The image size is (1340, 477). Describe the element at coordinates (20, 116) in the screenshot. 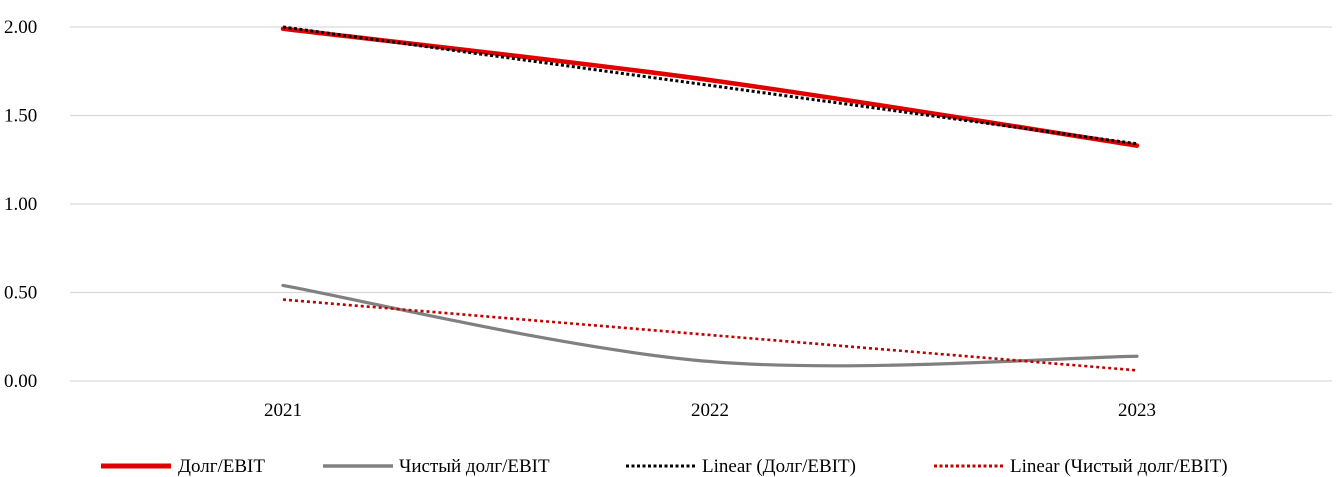

I see `y-tick-label: 1.50` at that location.